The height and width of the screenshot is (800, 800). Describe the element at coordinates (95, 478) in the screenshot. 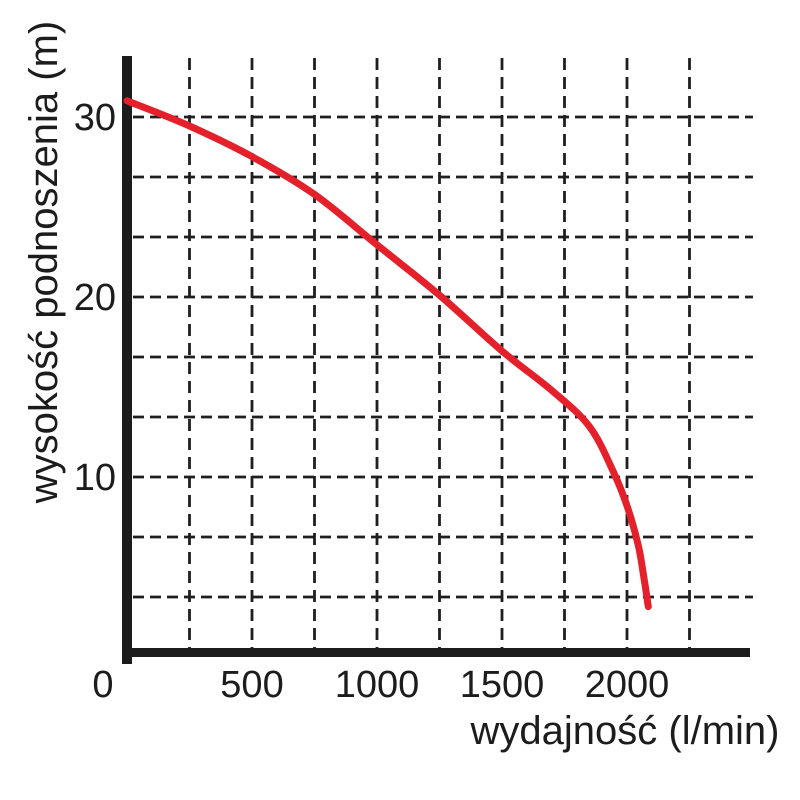

I see `y-tick-label: 10` at that location.